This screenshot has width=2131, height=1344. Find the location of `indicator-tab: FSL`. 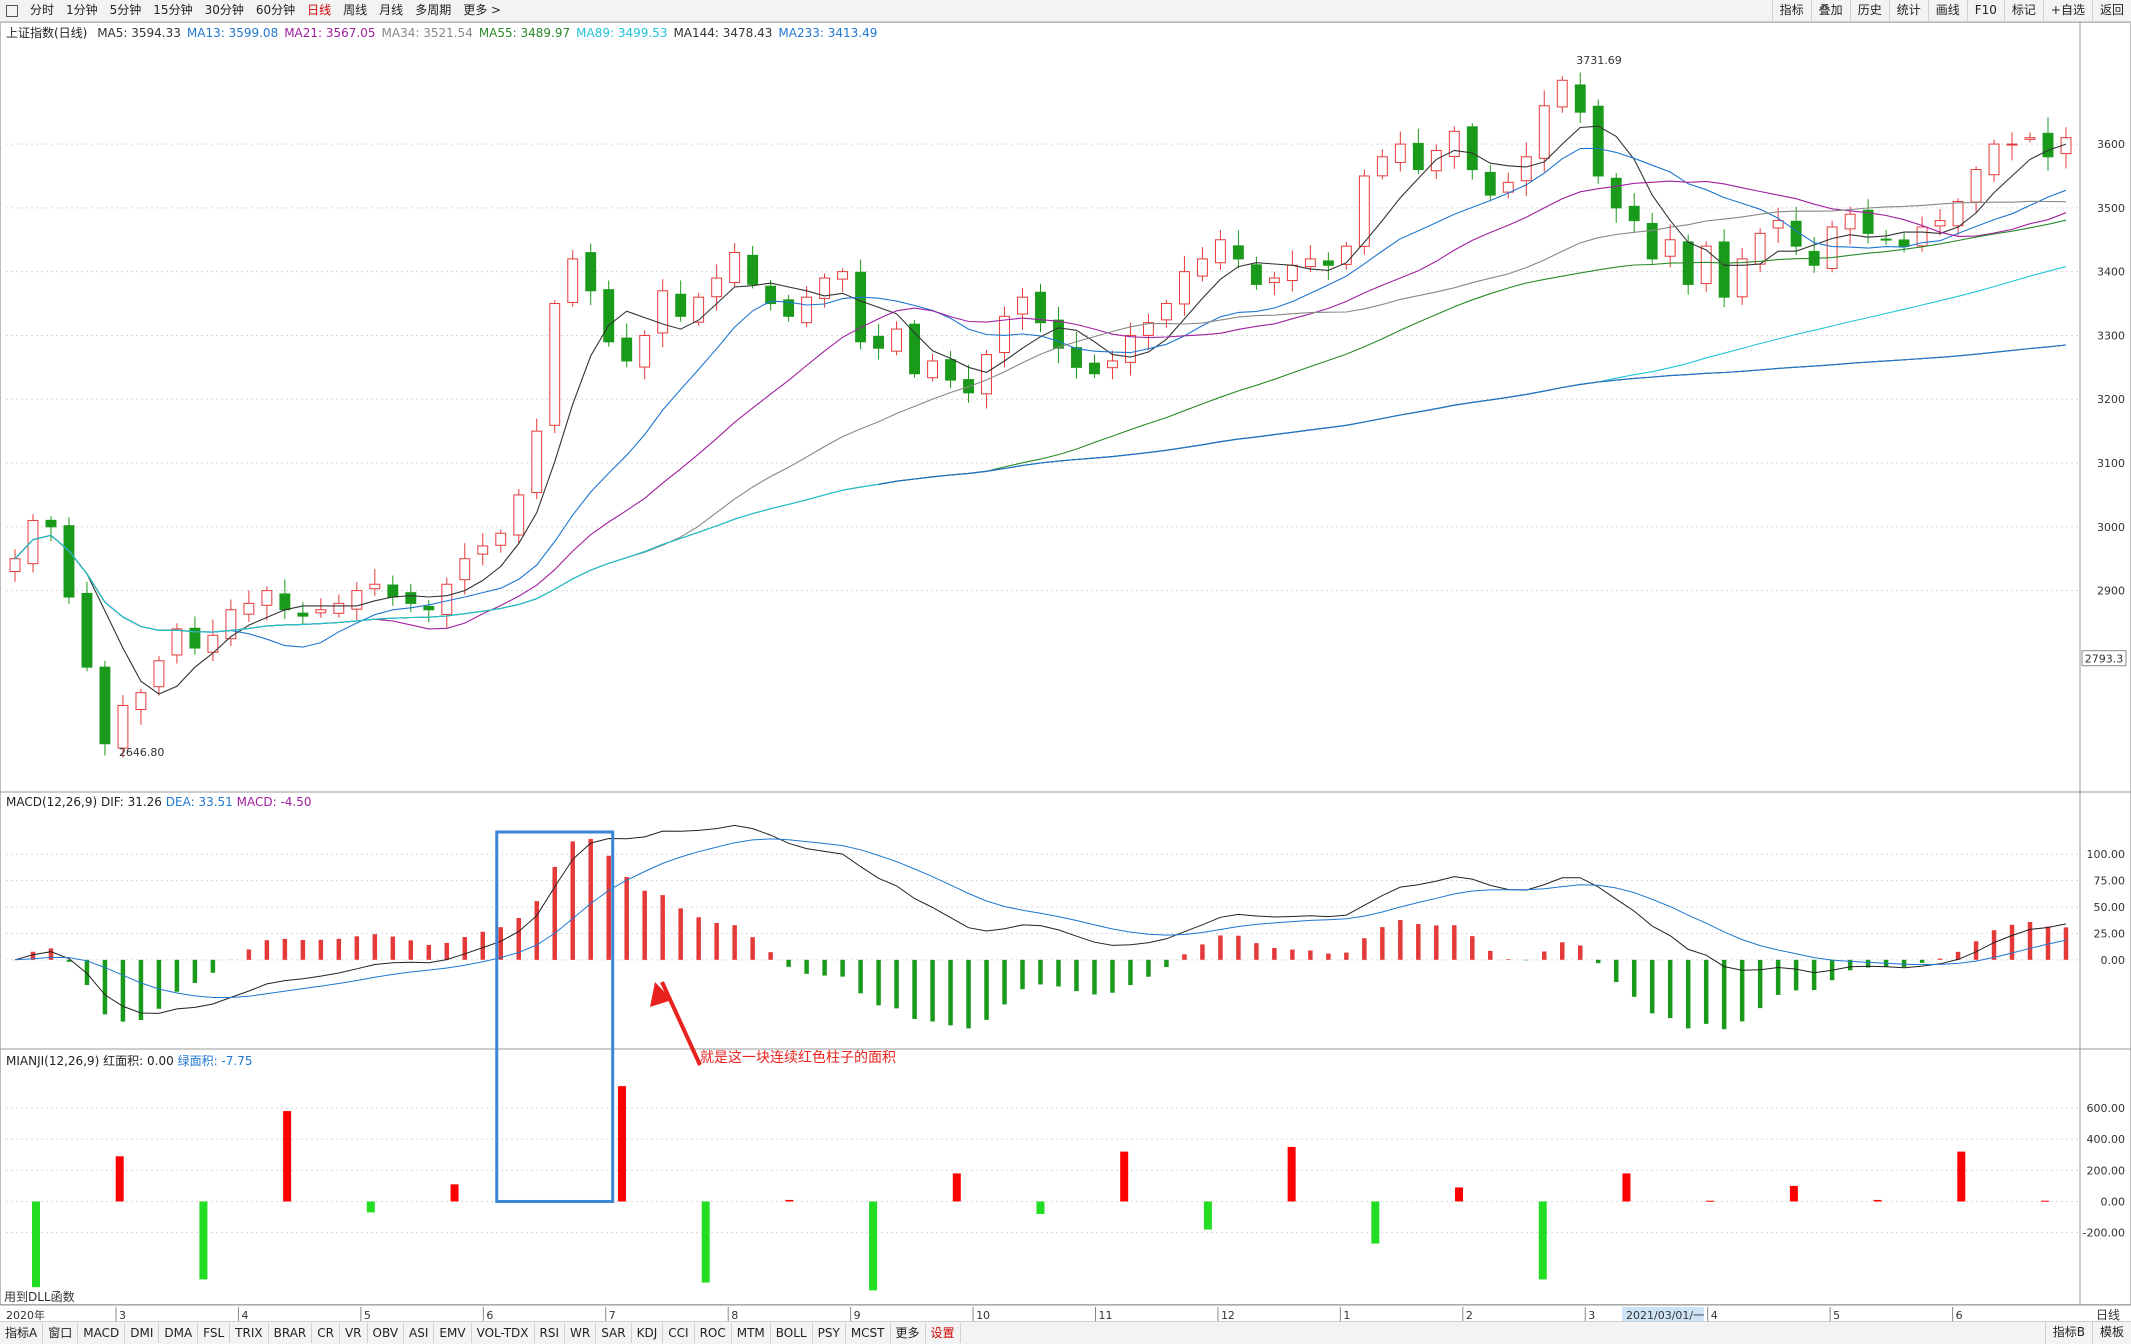

indicator-tab: FSL is located at coordinates (214, 1333).